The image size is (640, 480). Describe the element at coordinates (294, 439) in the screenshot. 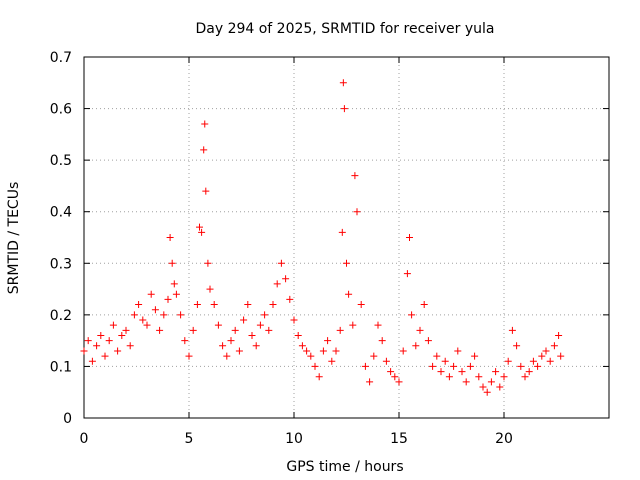

I see `x-tick-label: 10` at that location.